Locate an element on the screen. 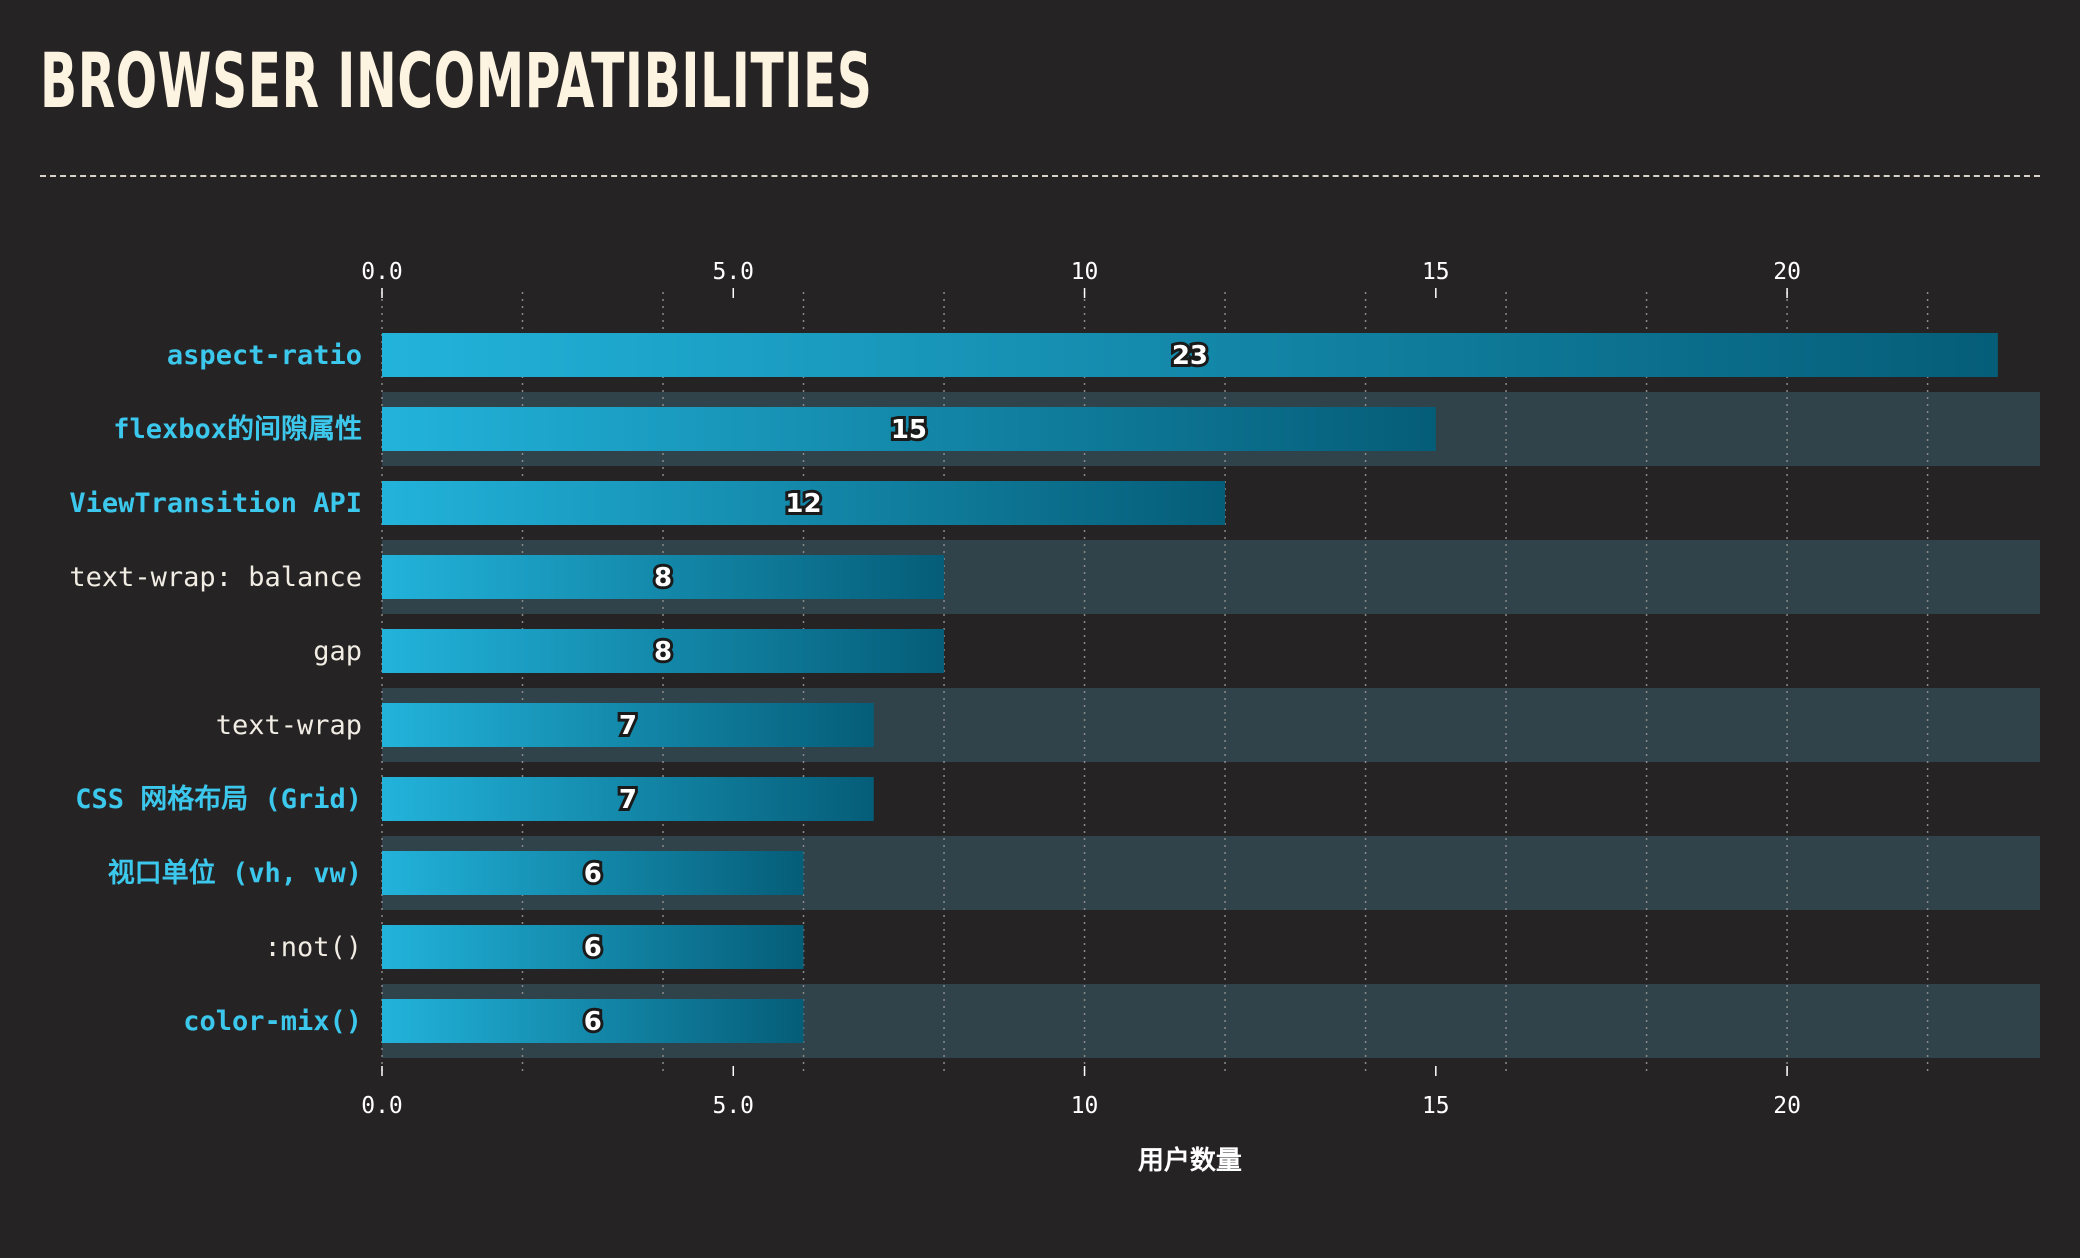  x-tick-label-top: 10 is located at coordinates (1085, 272).